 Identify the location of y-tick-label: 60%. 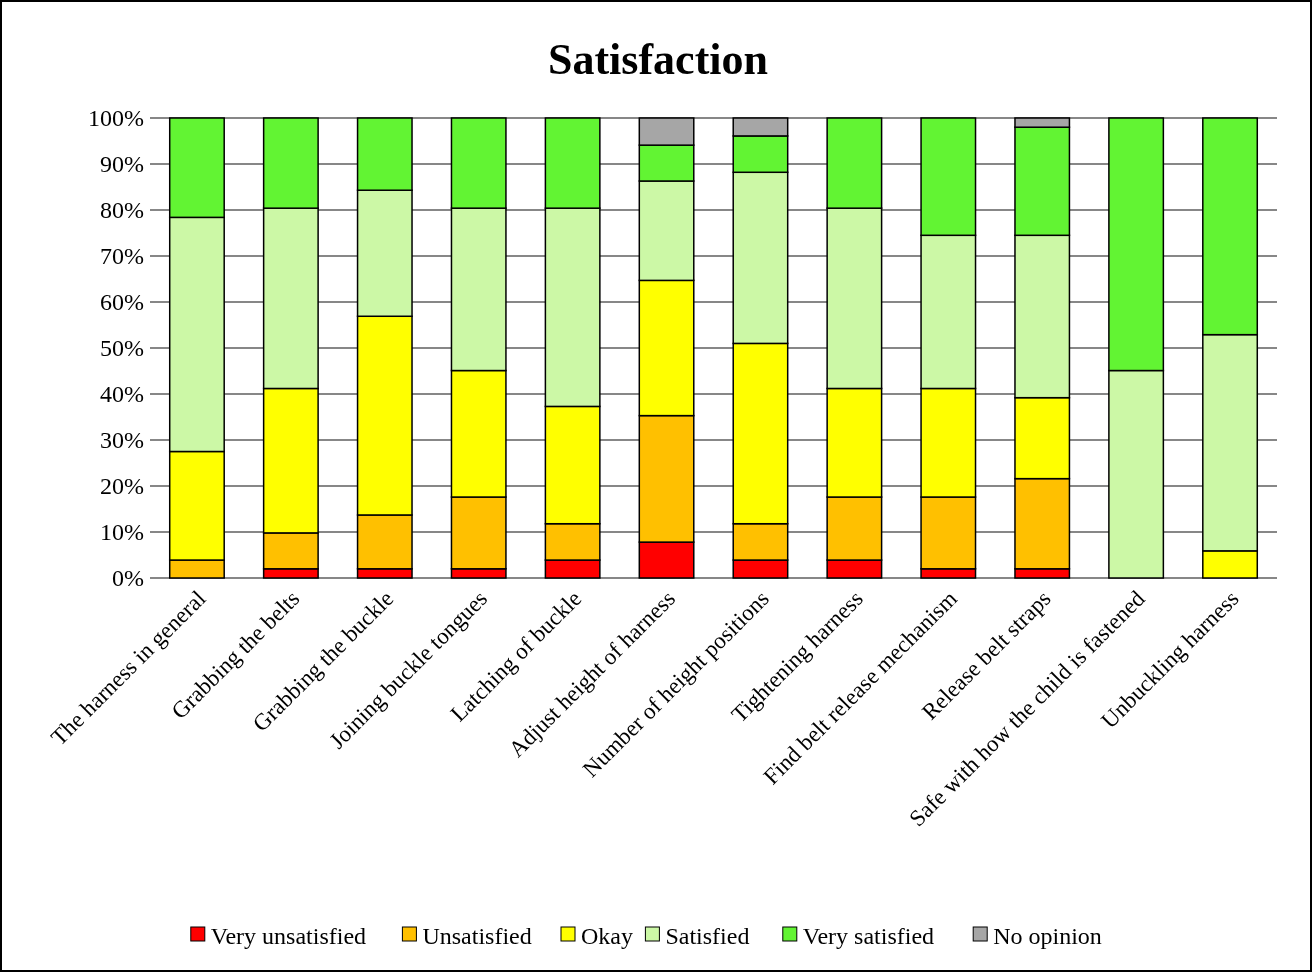
(122, 302).